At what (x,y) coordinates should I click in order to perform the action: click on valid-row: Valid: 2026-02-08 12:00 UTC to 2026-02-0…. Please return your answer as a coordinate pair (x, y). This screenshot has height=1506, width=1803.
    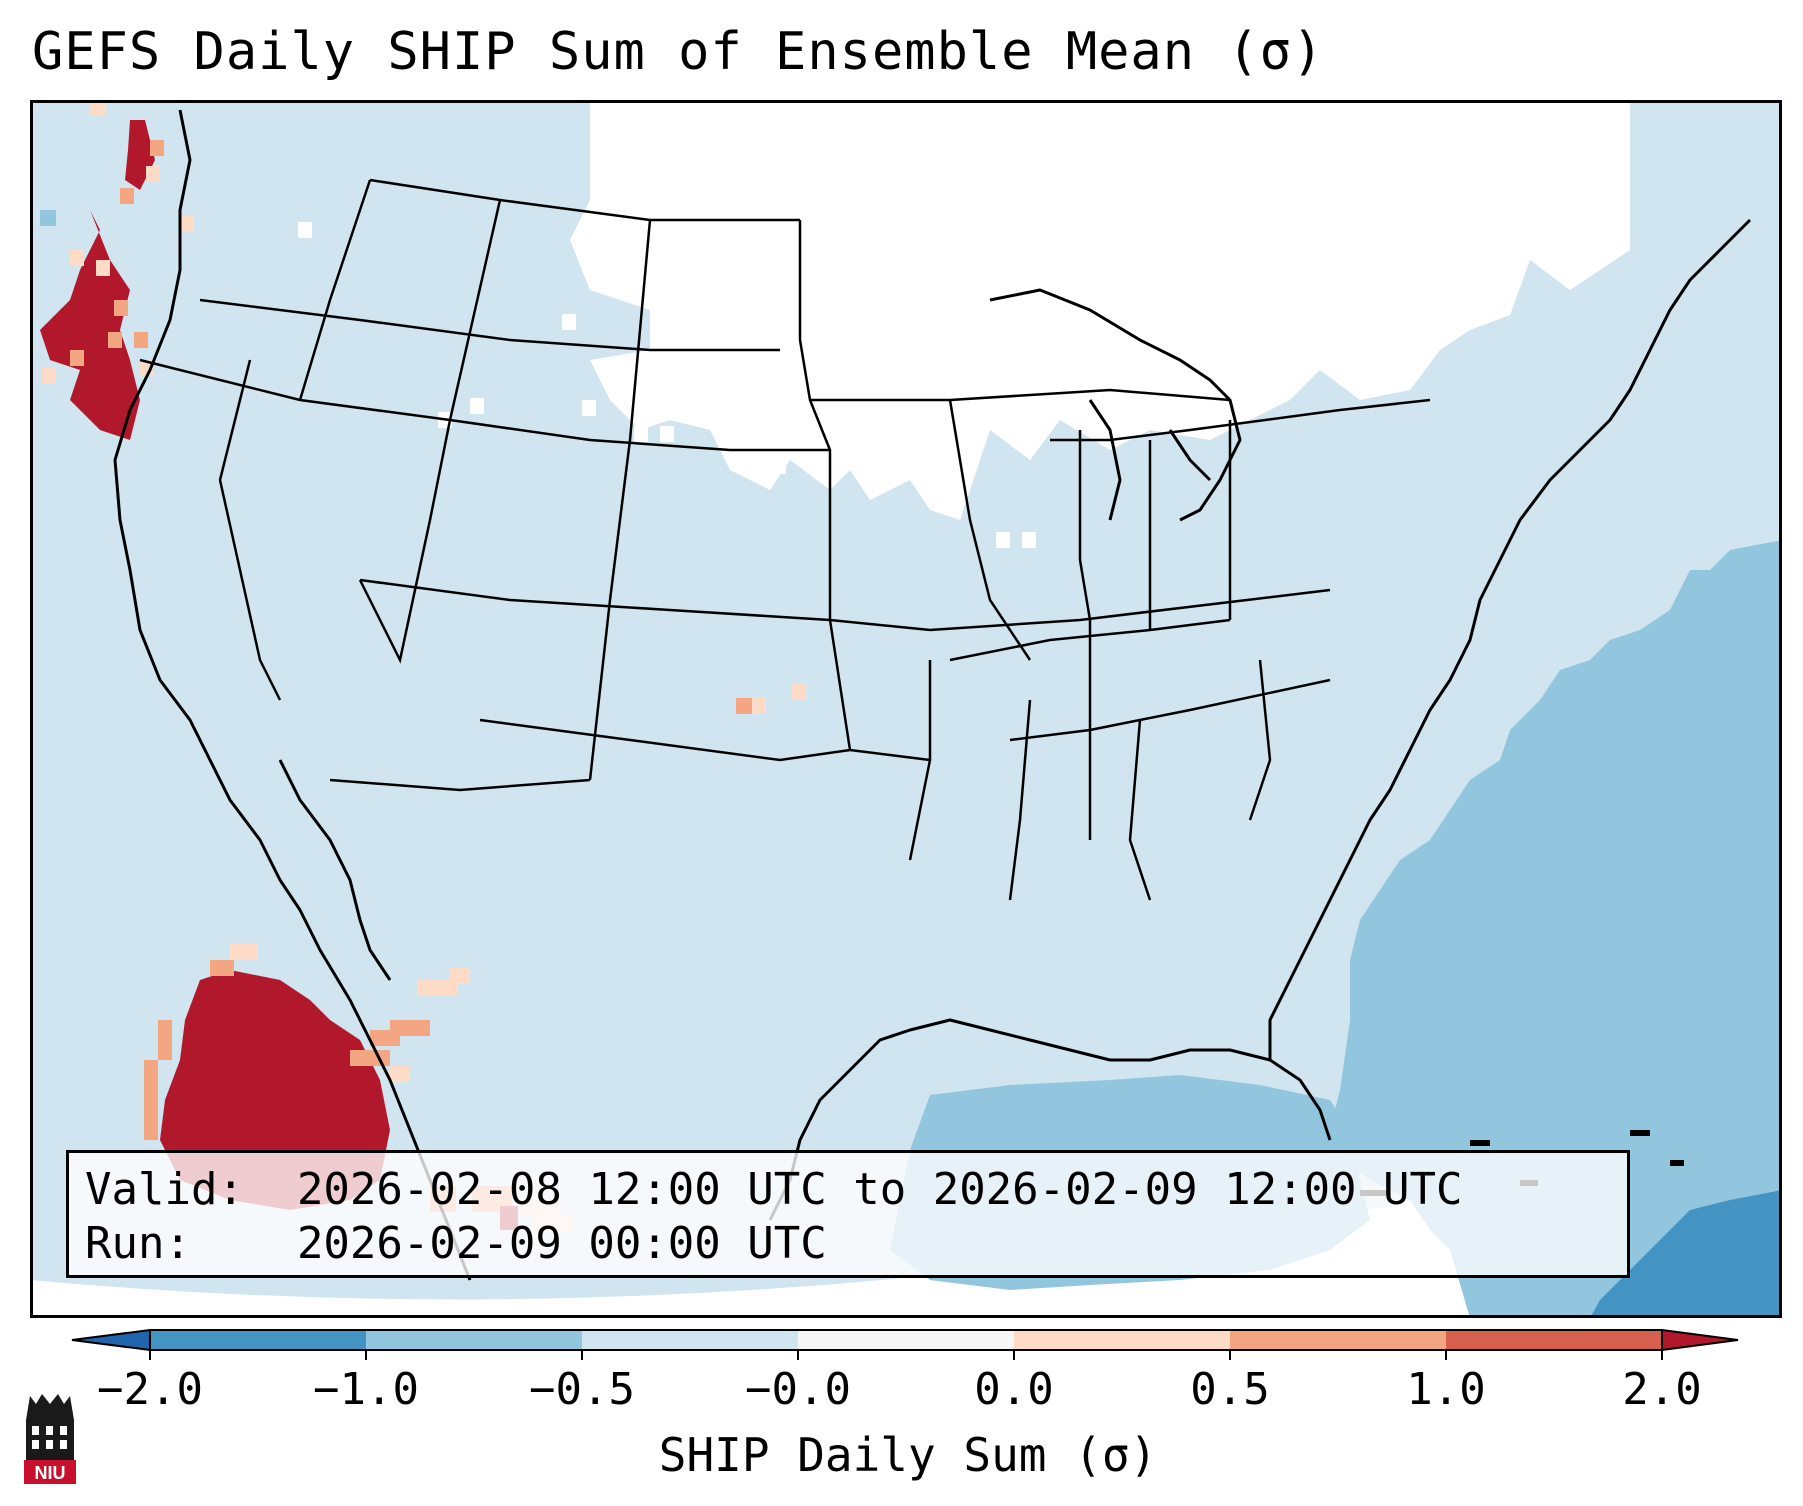
    Looking at the image, I should click on (848, 1190).